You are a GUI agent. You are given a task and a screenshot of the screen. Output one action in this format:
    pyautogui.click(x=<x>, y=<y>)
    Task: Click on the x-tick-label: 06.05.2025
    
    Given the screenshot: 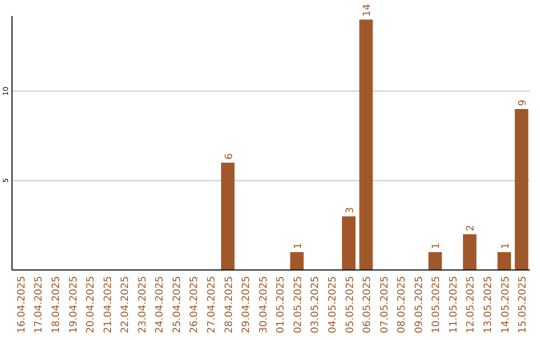 What is the action you would take?
    pyautogui.click(x=368, y=305)
    